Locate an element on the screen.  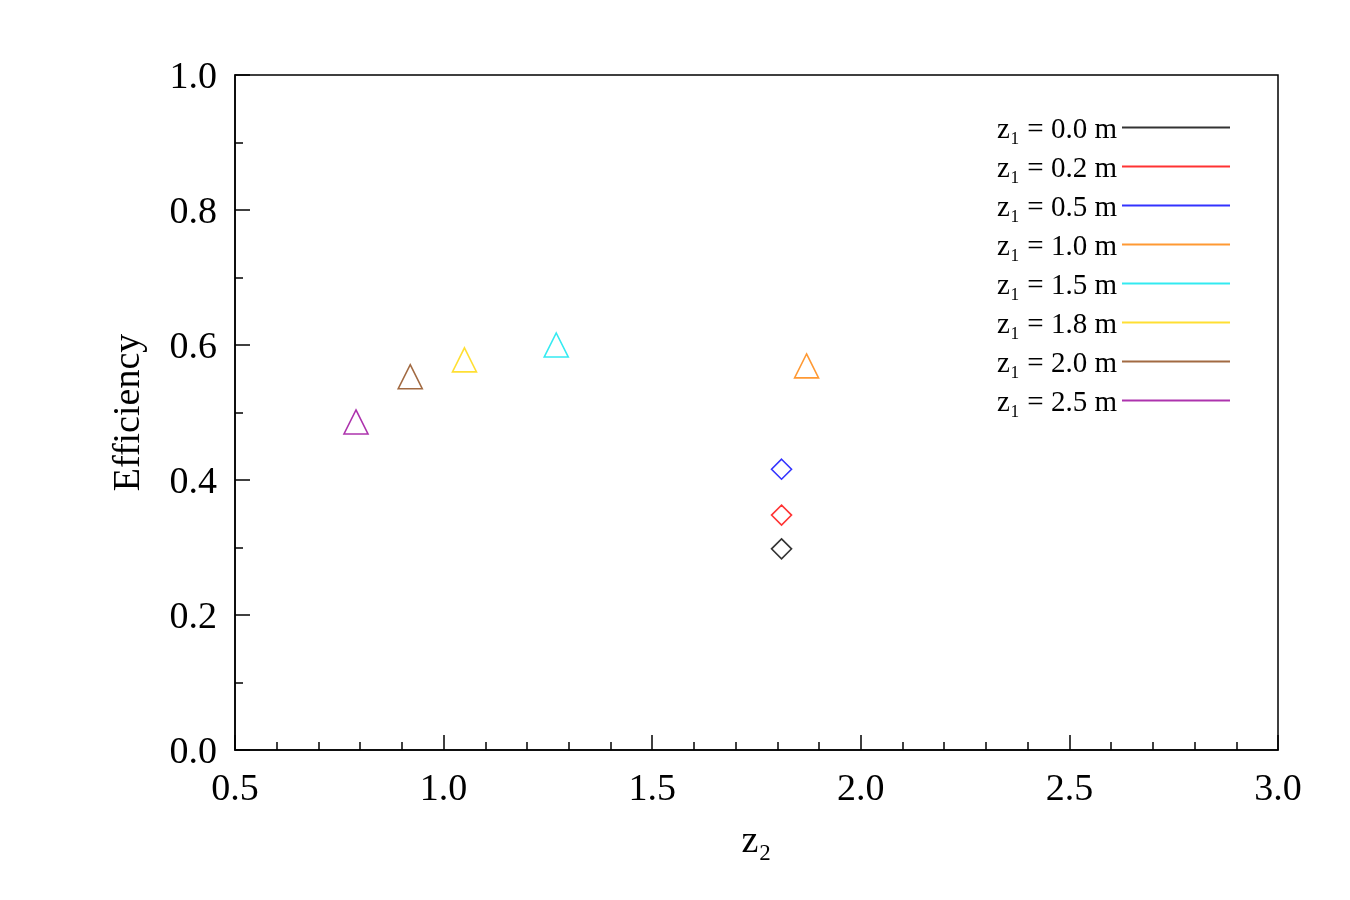
y-tick-label: 0.6 is located at coordinates (193, 345).